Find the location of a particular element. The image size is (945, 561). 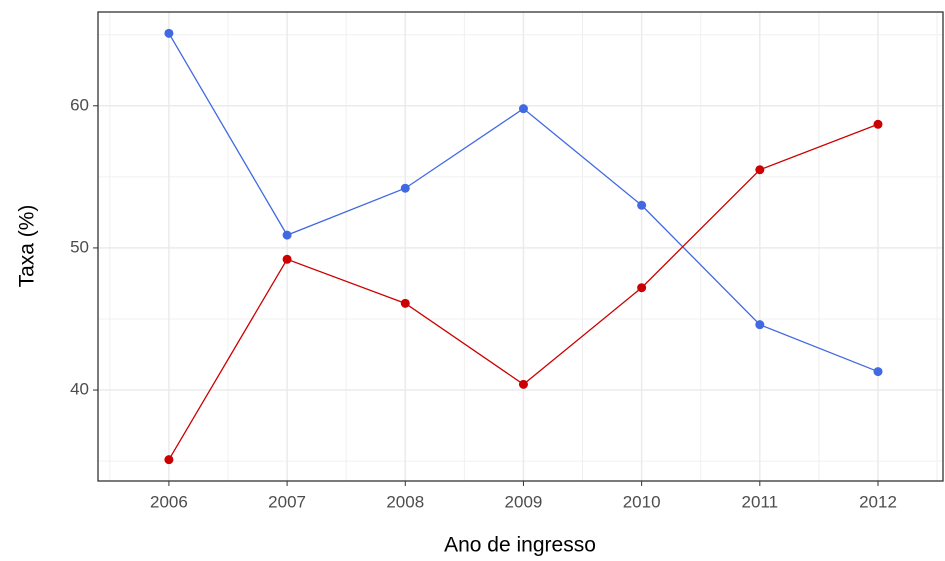

x-tick-label: 2010 is located at coordinates (642, 501).